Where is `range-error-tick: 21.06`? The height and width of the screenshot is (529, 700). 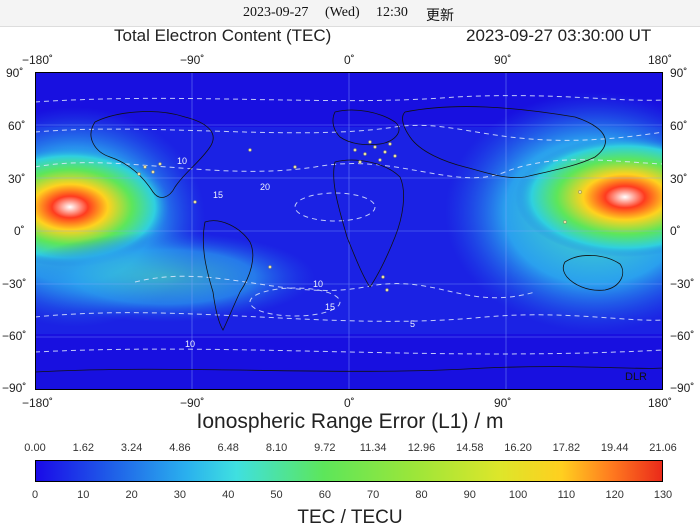 range-error-tick: 21.06 is located at coordinates (663, 448).